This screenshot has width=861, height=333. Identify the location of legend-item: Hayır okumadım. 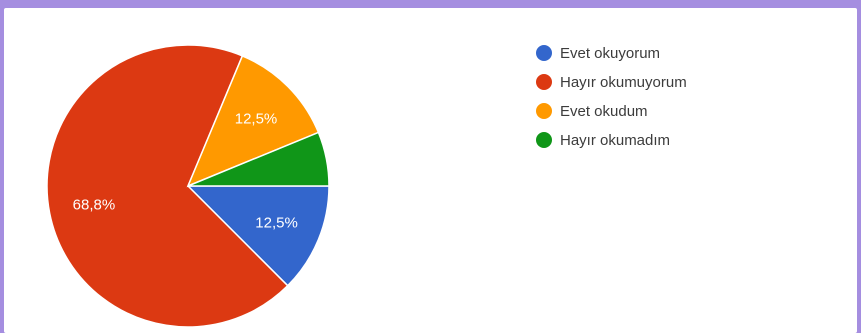
(611, 140).